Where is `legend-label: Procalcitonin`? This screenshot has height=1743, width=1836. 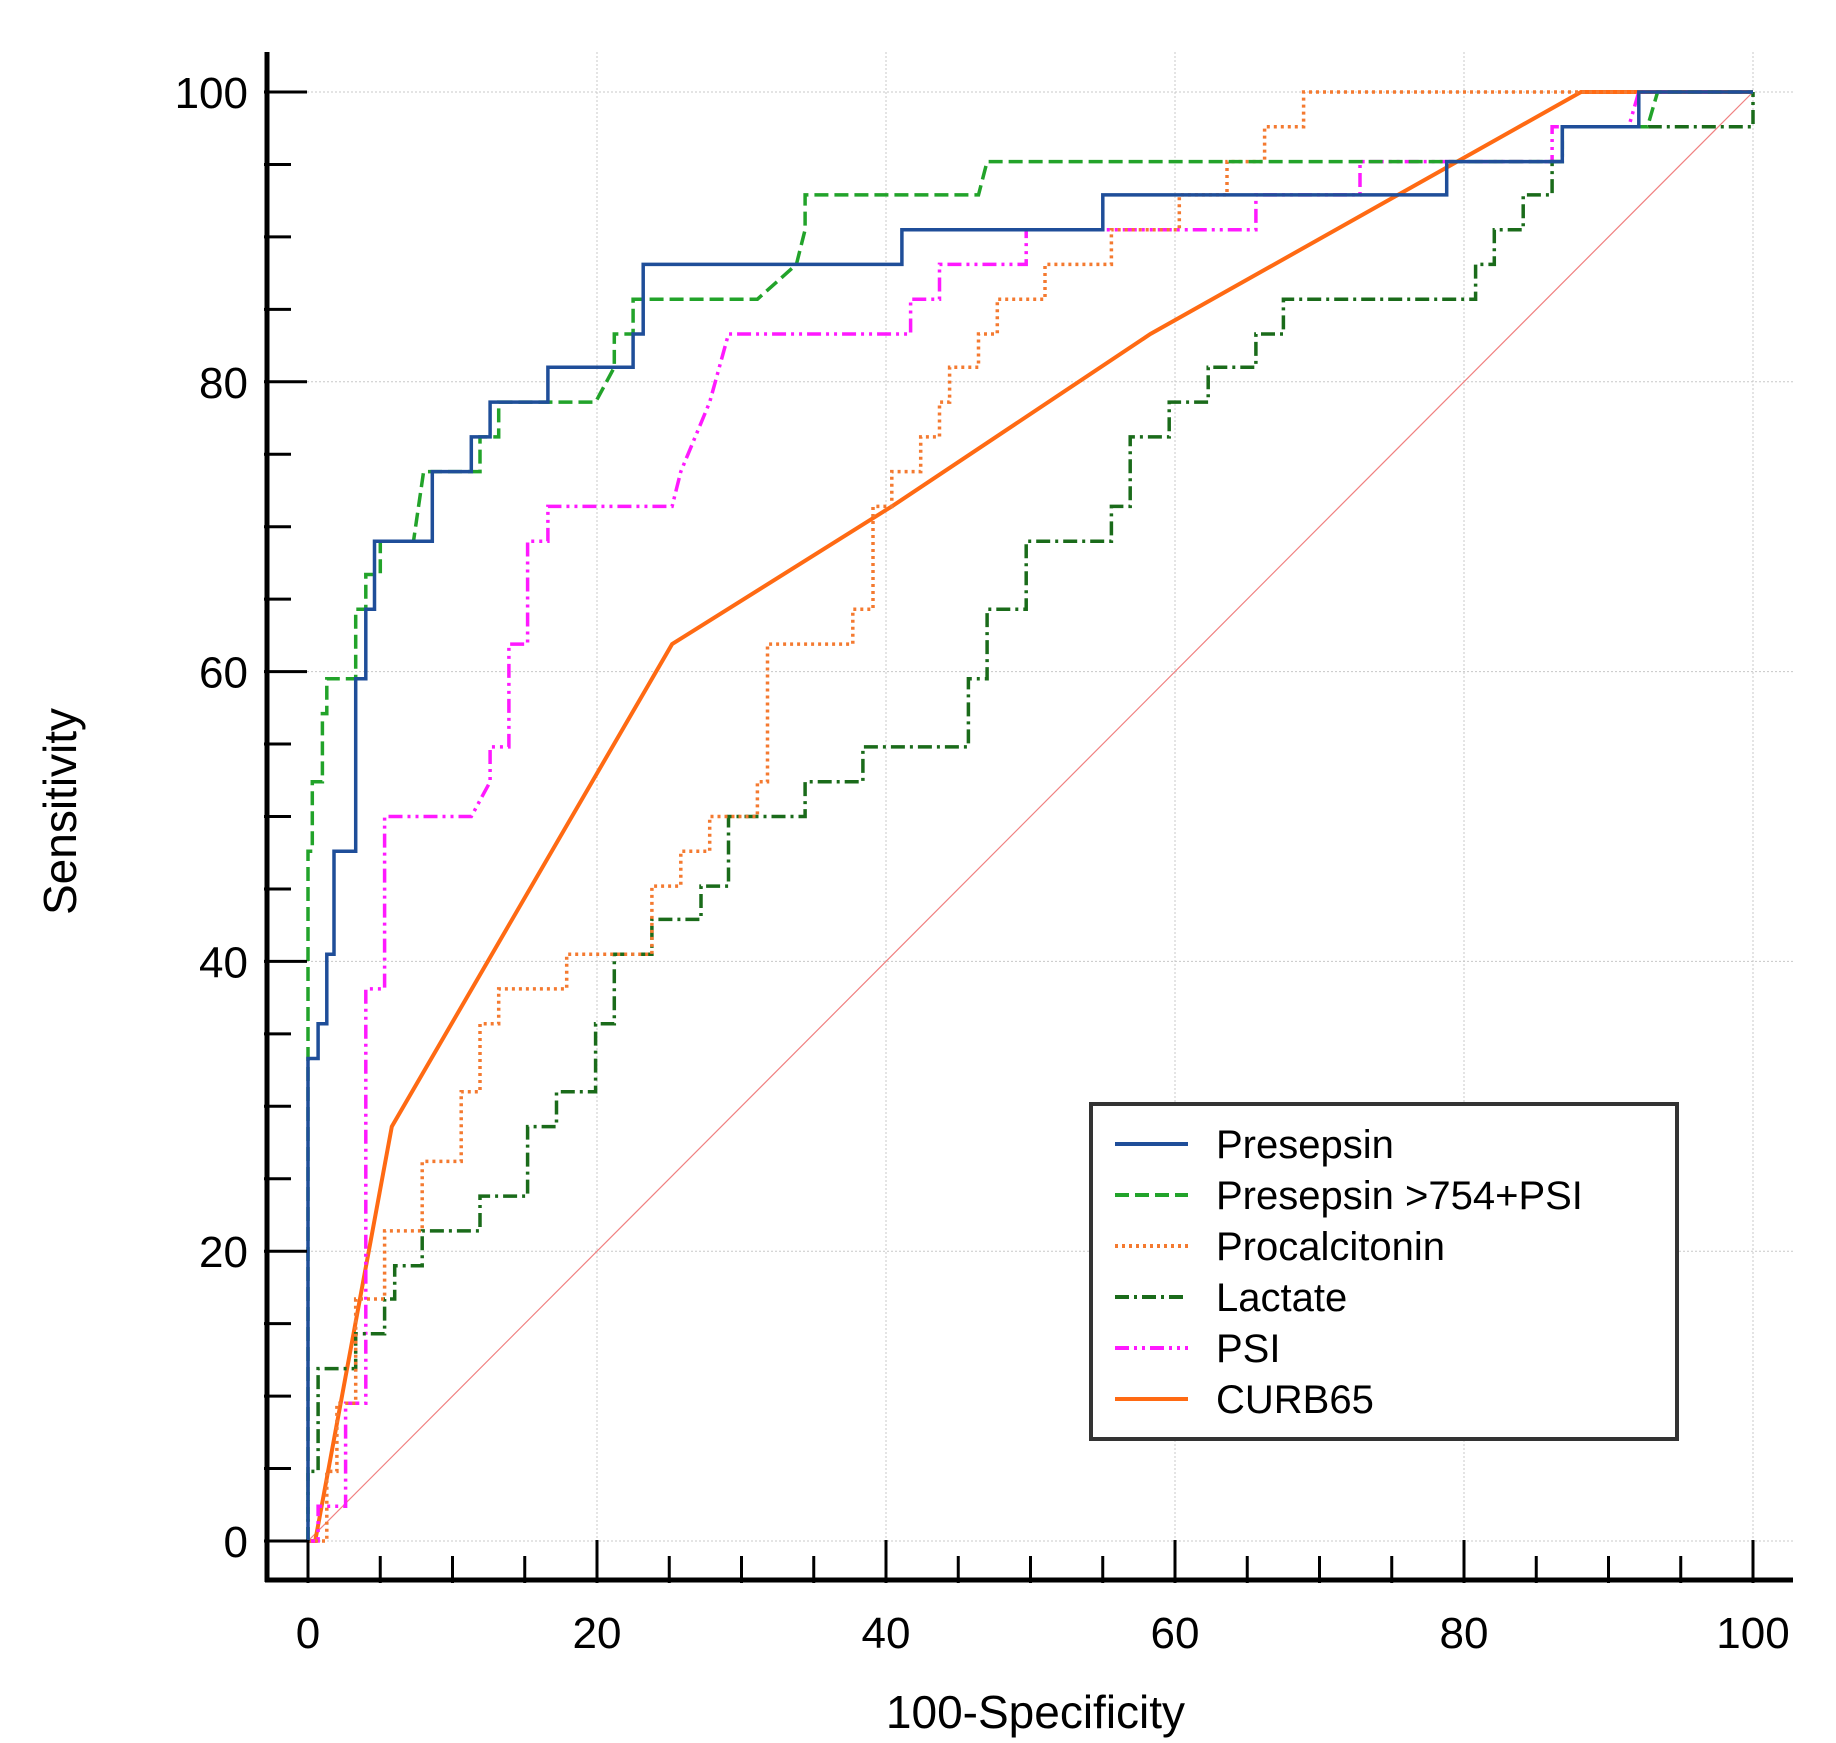 legend-label: Procalcitonin is located at coordinates (1330, 1247).